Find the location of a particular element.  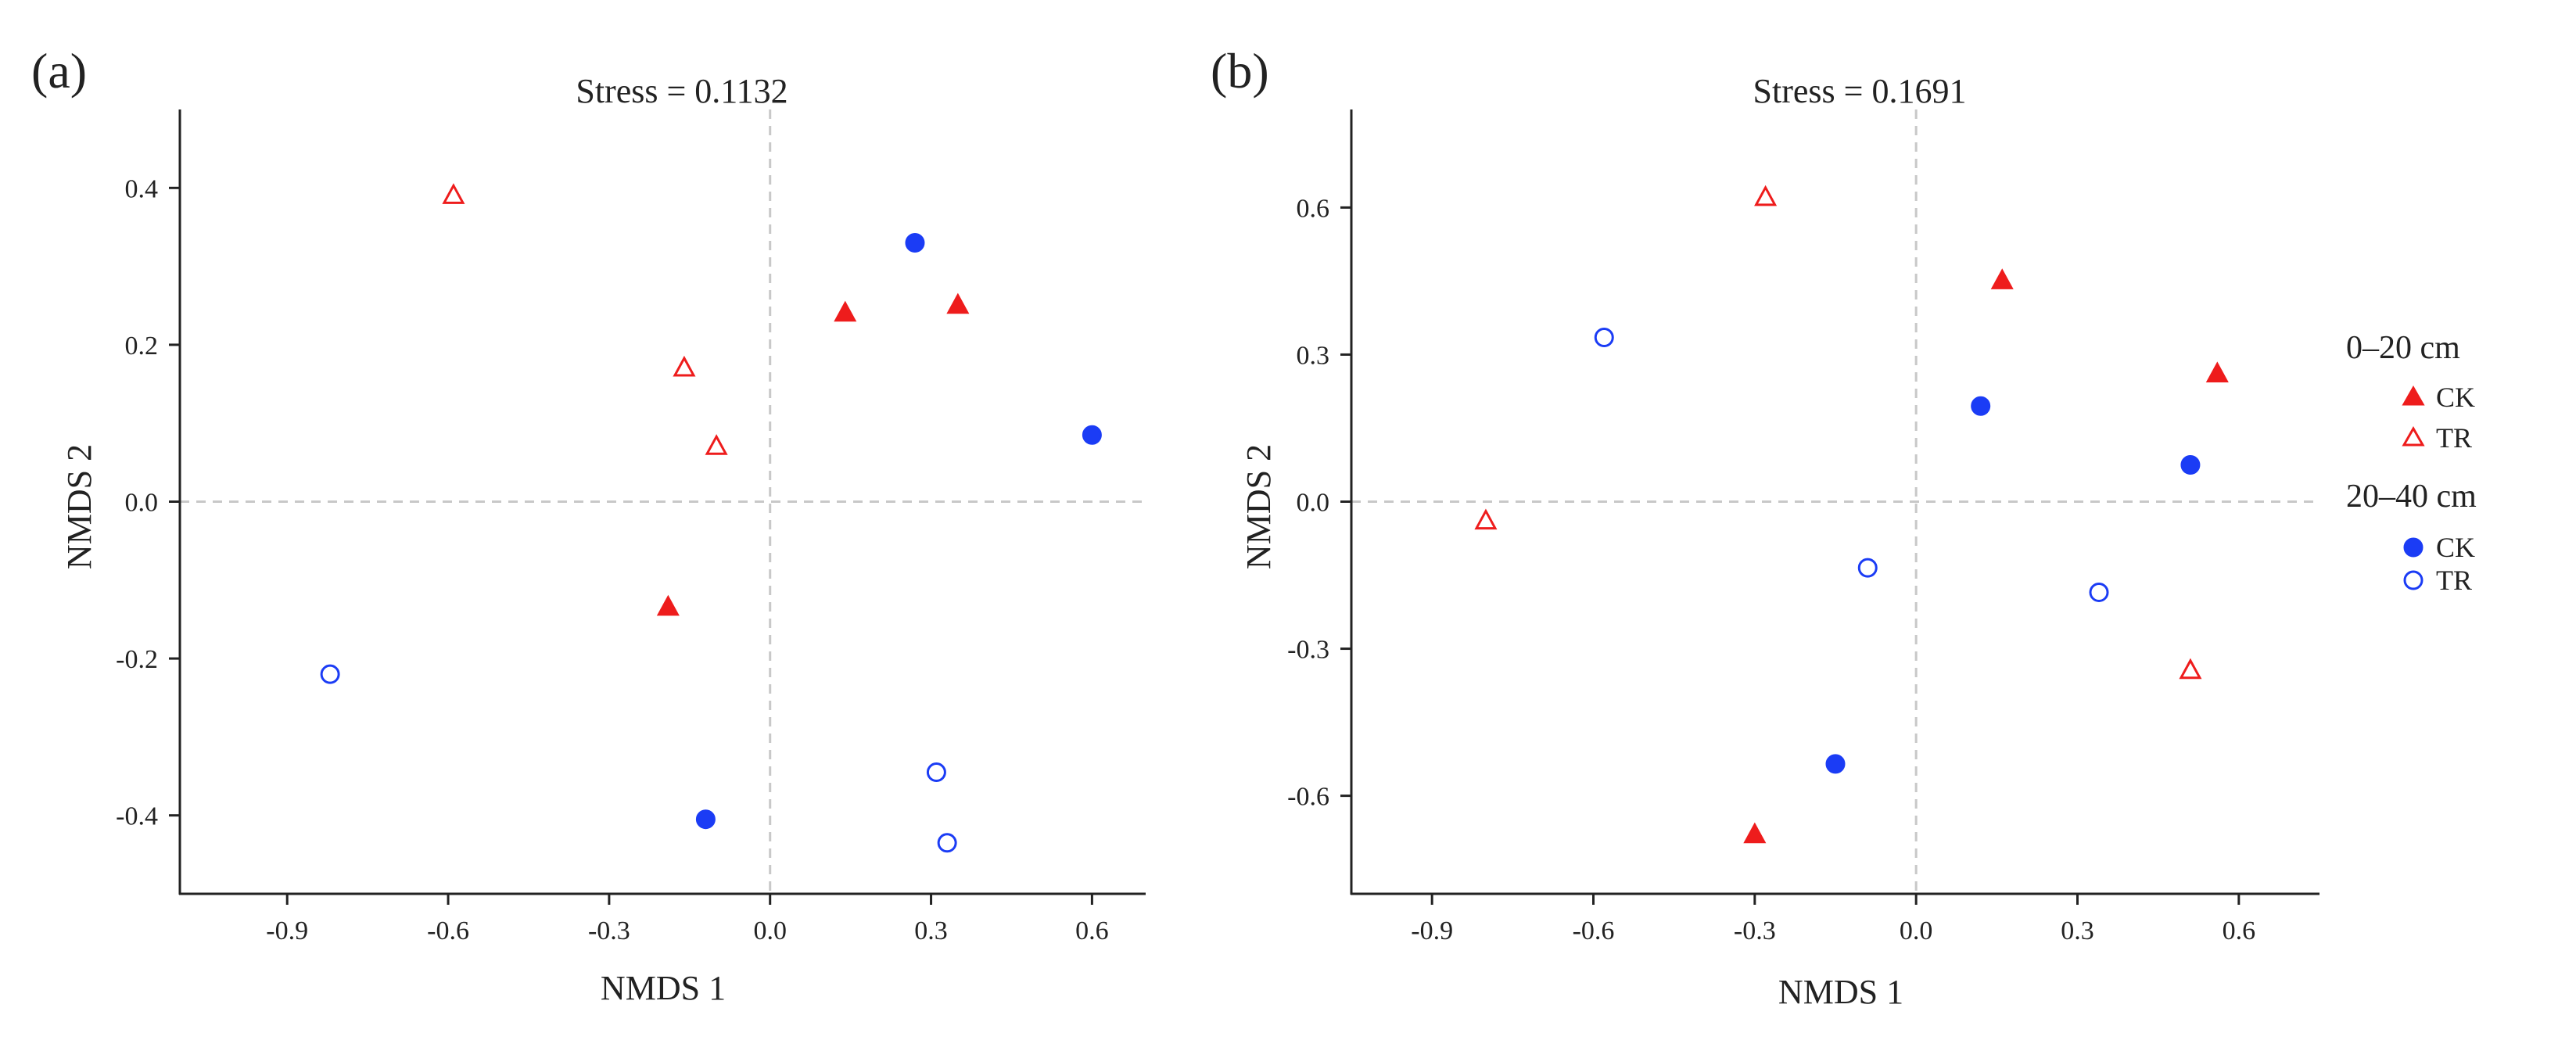

panel-b-x-axis-label: NMDS 1 is located at coordinates (1840, 992).